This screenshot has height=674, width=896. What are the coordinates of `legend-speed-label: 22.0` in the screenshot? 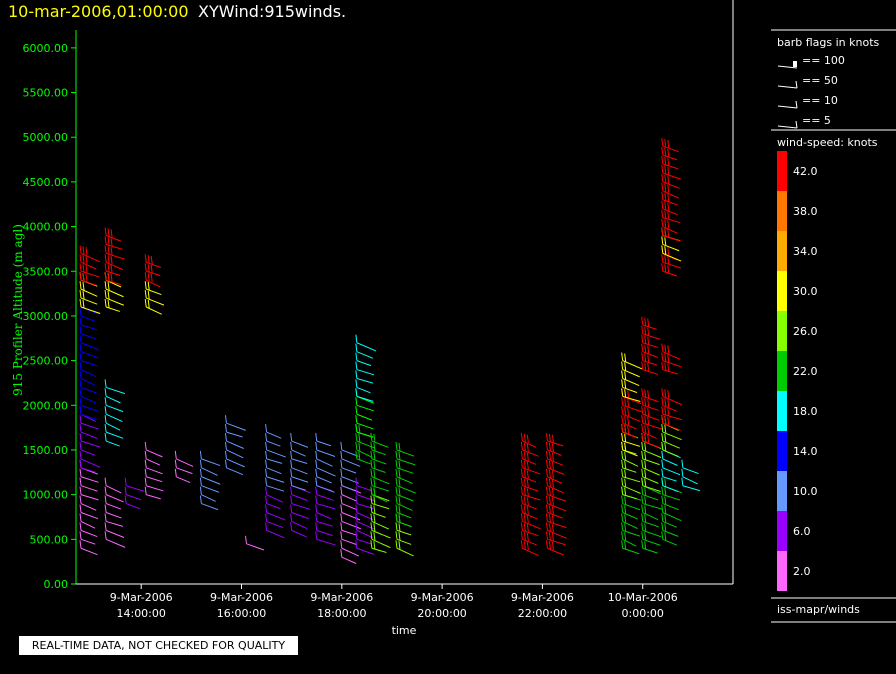 It's located at (805, 371).